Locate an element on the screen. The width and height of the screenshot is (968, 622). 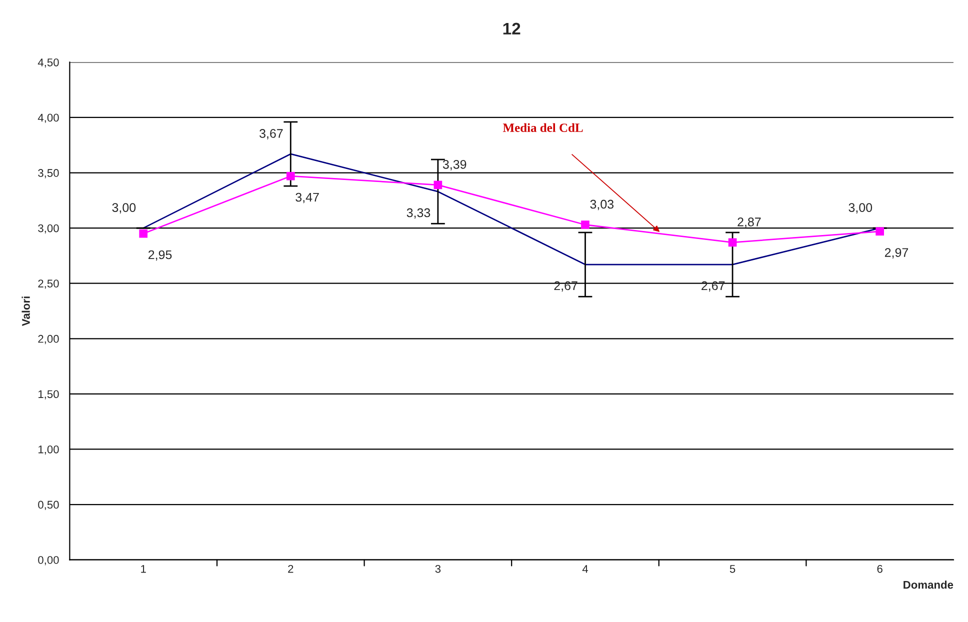
data-label: 3,03 is located at coordinates (602, 205).